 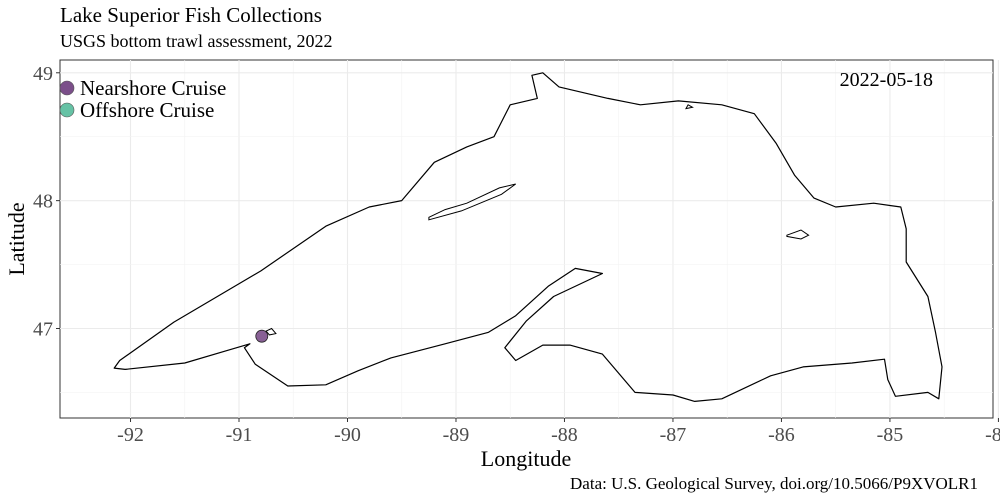 What do you see at coordinates (992, 435) in the screenshot?
I see `x-tick-label: -84` at bounding box center [992, 435].